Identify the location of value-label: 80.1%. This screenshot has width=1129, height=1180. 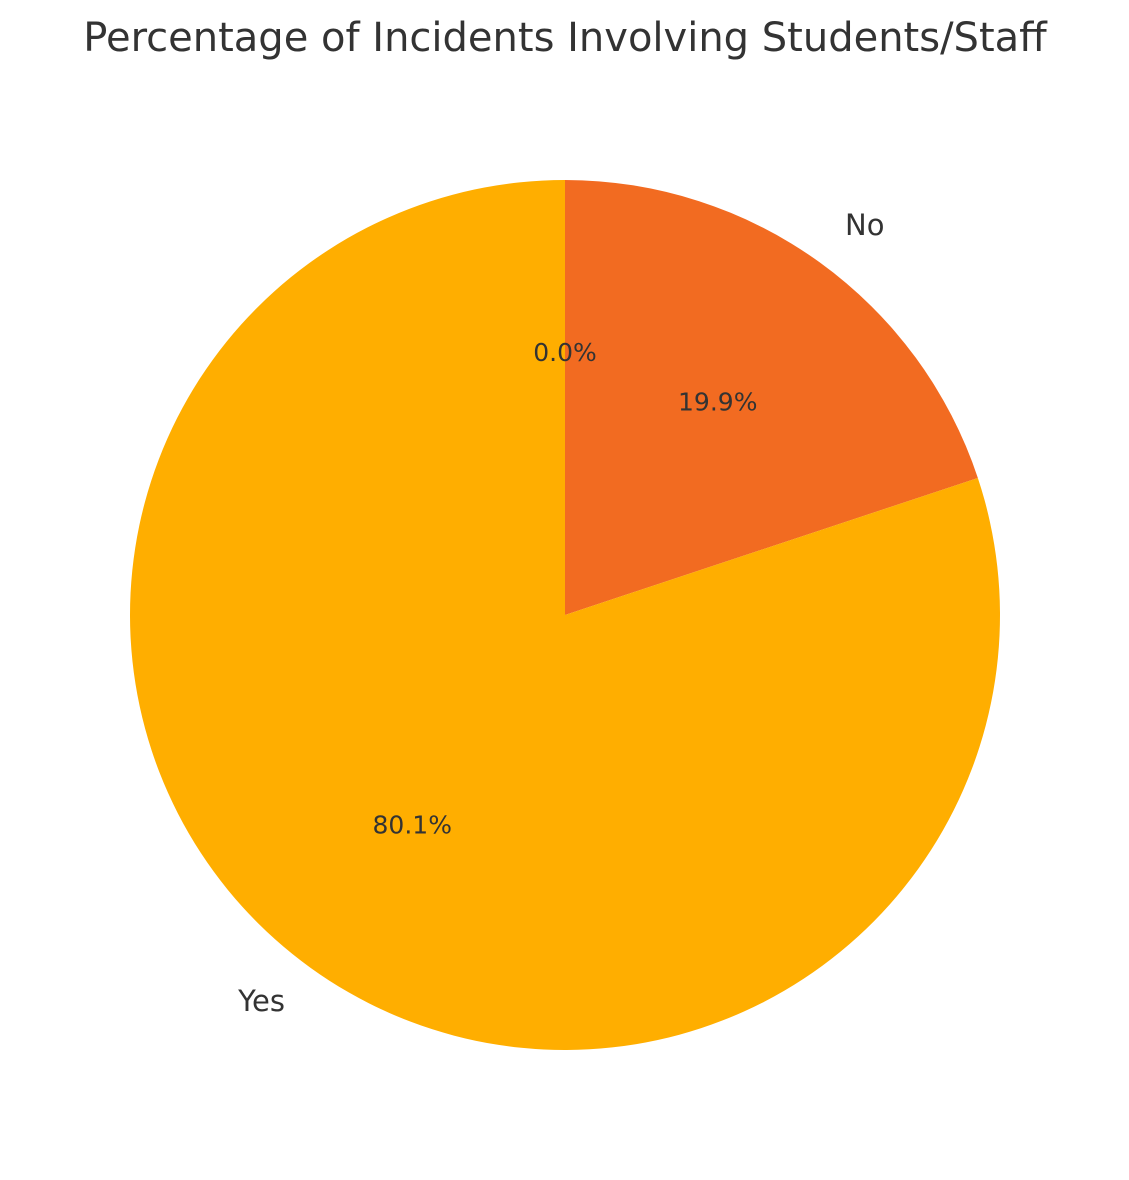
(412, 825).